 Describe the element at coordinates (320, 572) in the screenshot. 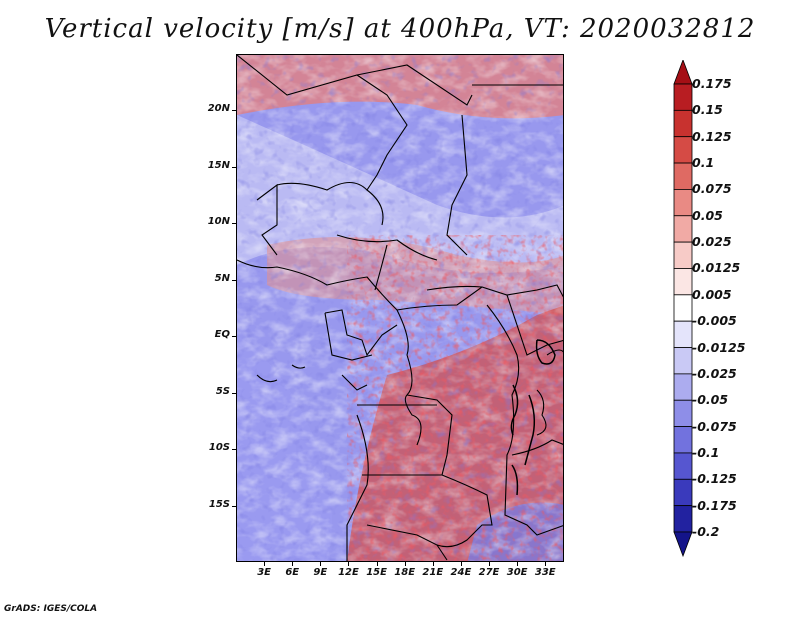

I see `lon-tick-label: 9E` at that location.